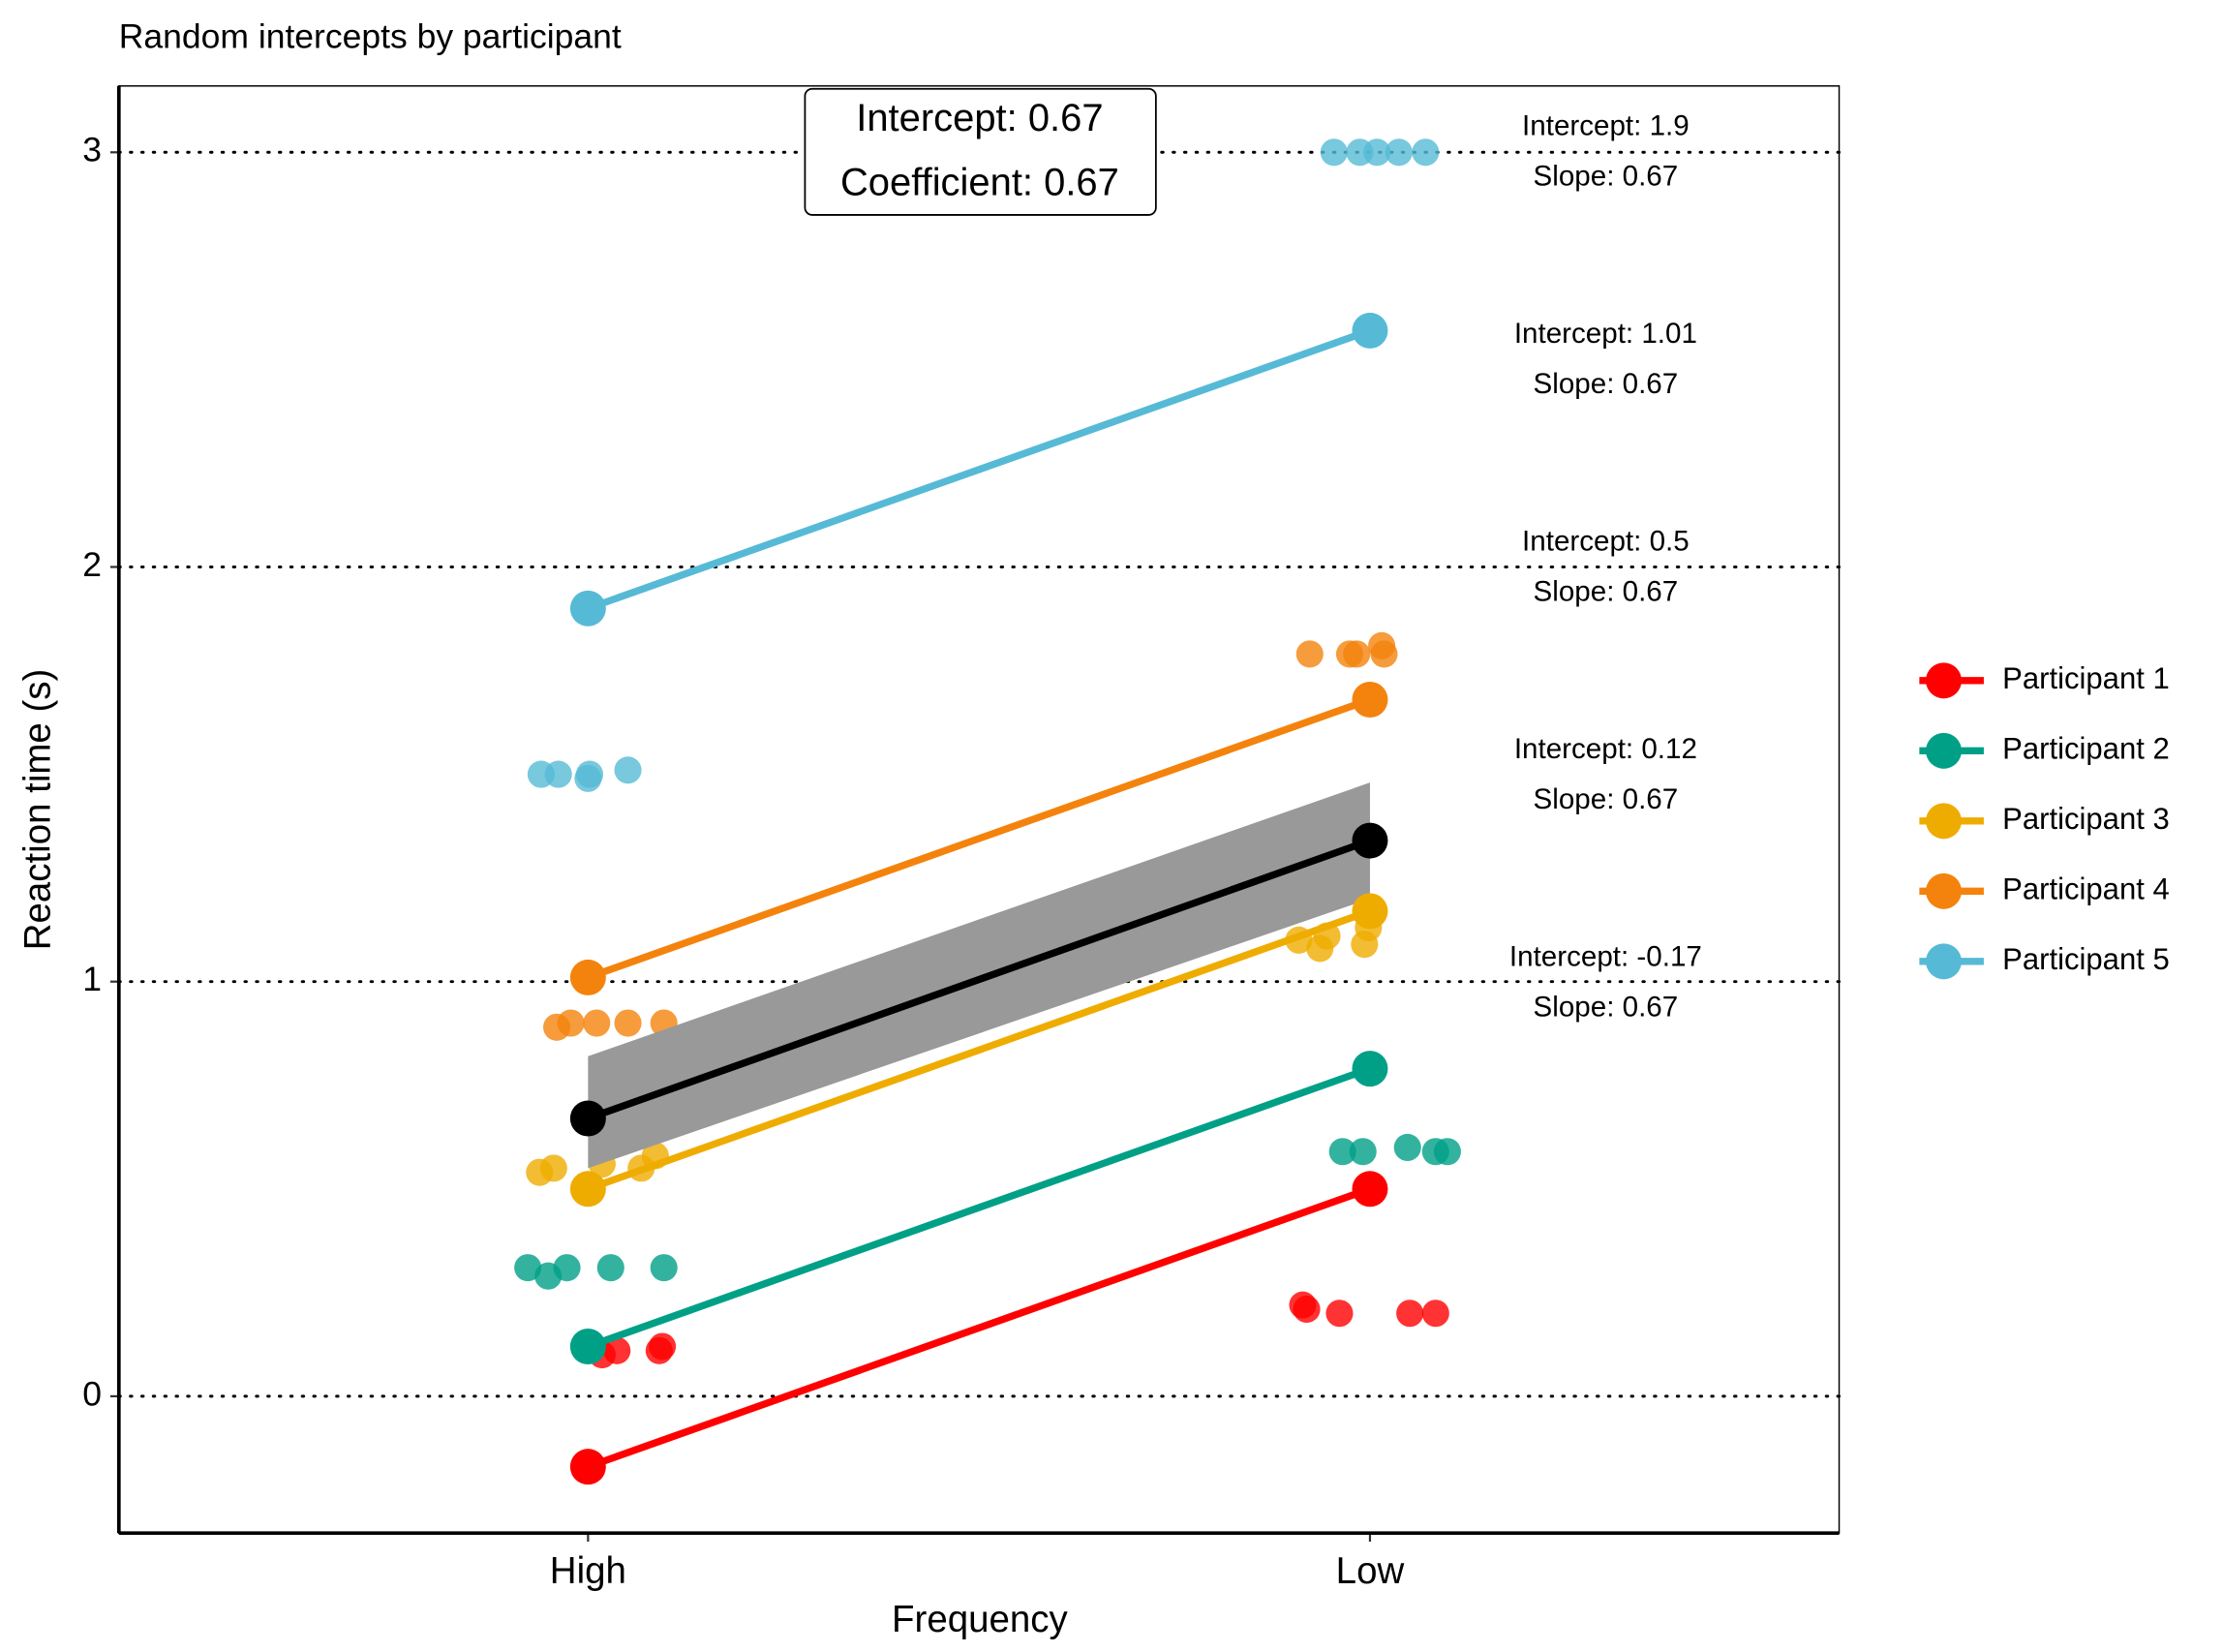 This screenshot has height=1652, width=2223. What do you see at coordinates (2086, 678) in the screenshot?
I see `legend-label: Participant 1` at bounding box center [2086, 678].